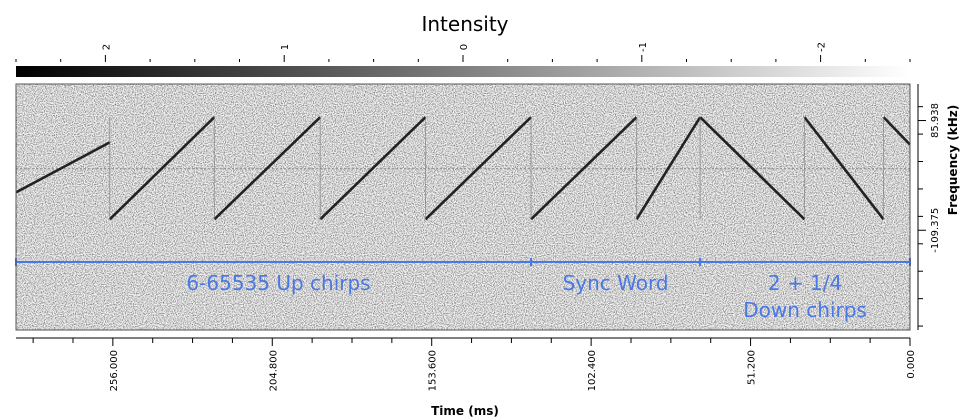 Image resolution: width=962 pixels, height=419 pixels. What do you see at coordinates (805, 283) in the screenshot?
I see `annotation-label-3: 2 + 1/4` at bounding box center [805, 283].